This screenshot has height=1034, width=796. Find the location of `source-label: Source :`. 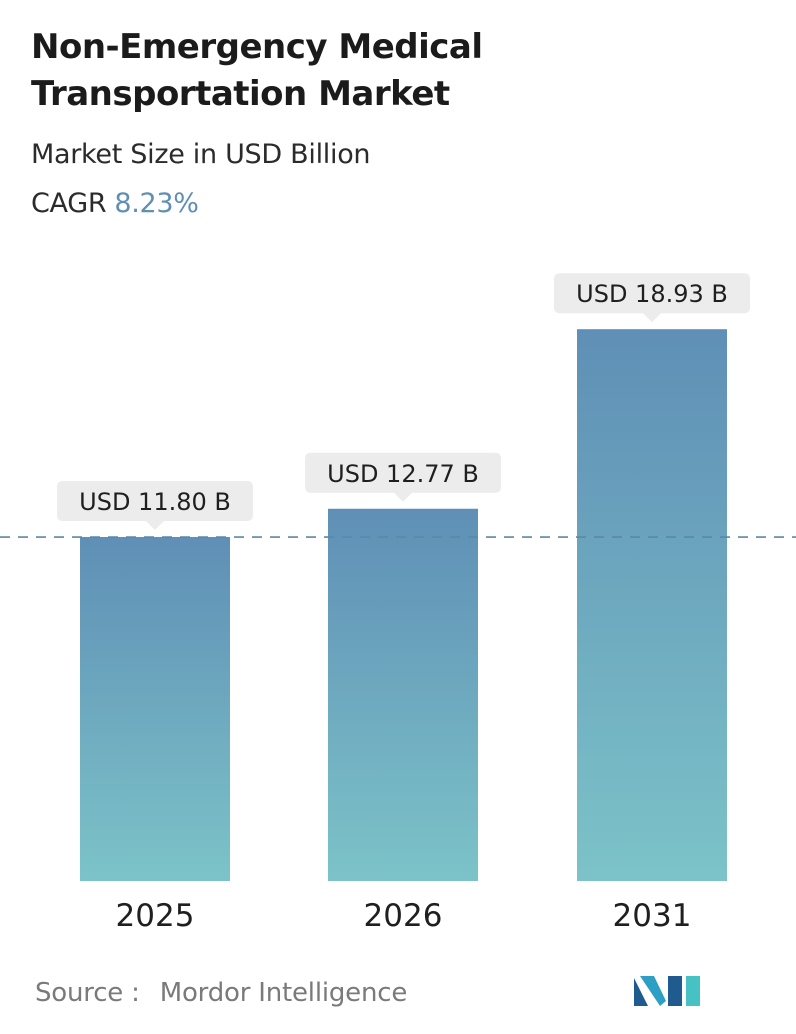

source-label: Source : is located at coordinates (87, 993).